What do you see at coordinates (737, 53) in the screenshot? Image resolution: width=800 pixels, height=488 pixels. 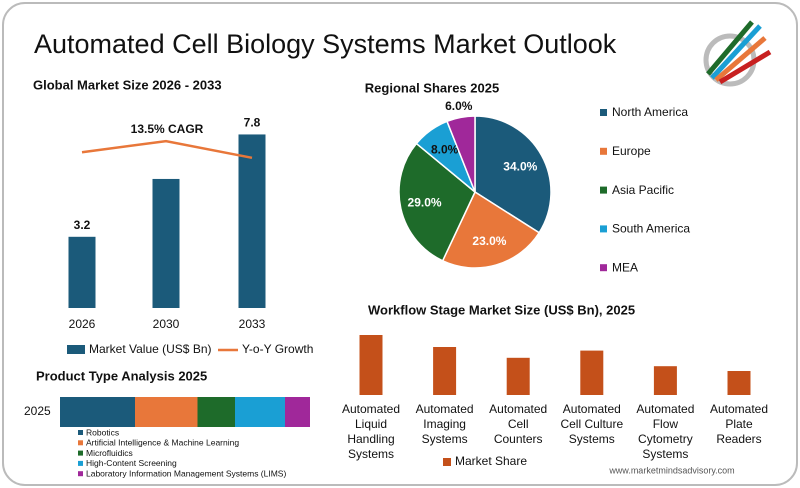 I see `logo` at bounding box center [737, 53].